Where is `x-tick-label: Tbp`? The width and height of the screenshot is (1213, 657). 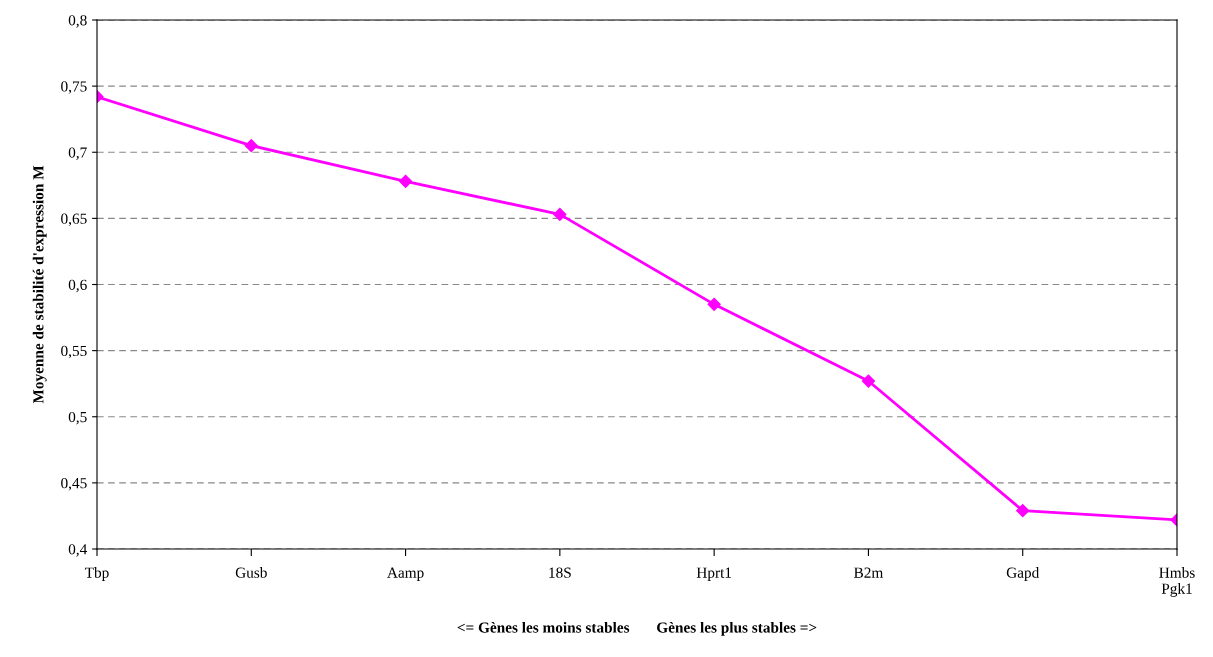
x-tick-label: Tbp is located at coordinates (96, 574).